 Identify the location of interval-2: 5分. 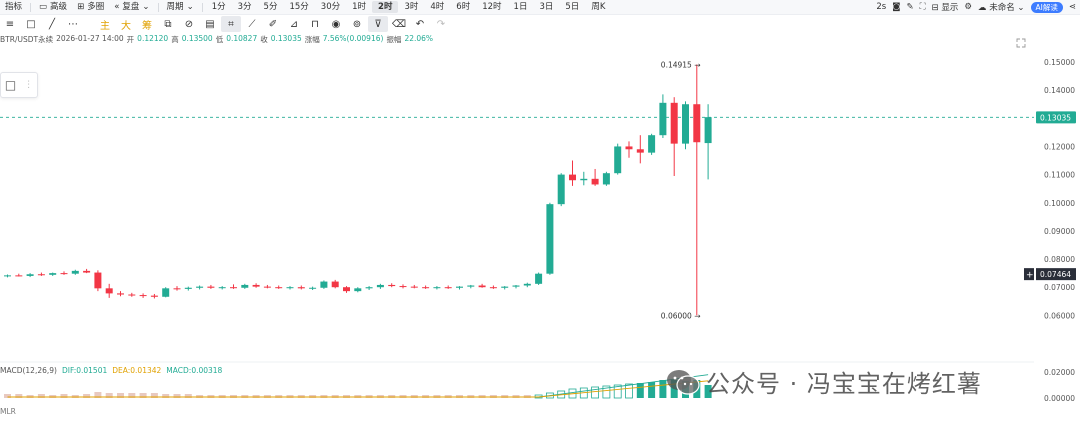
(270, 7).